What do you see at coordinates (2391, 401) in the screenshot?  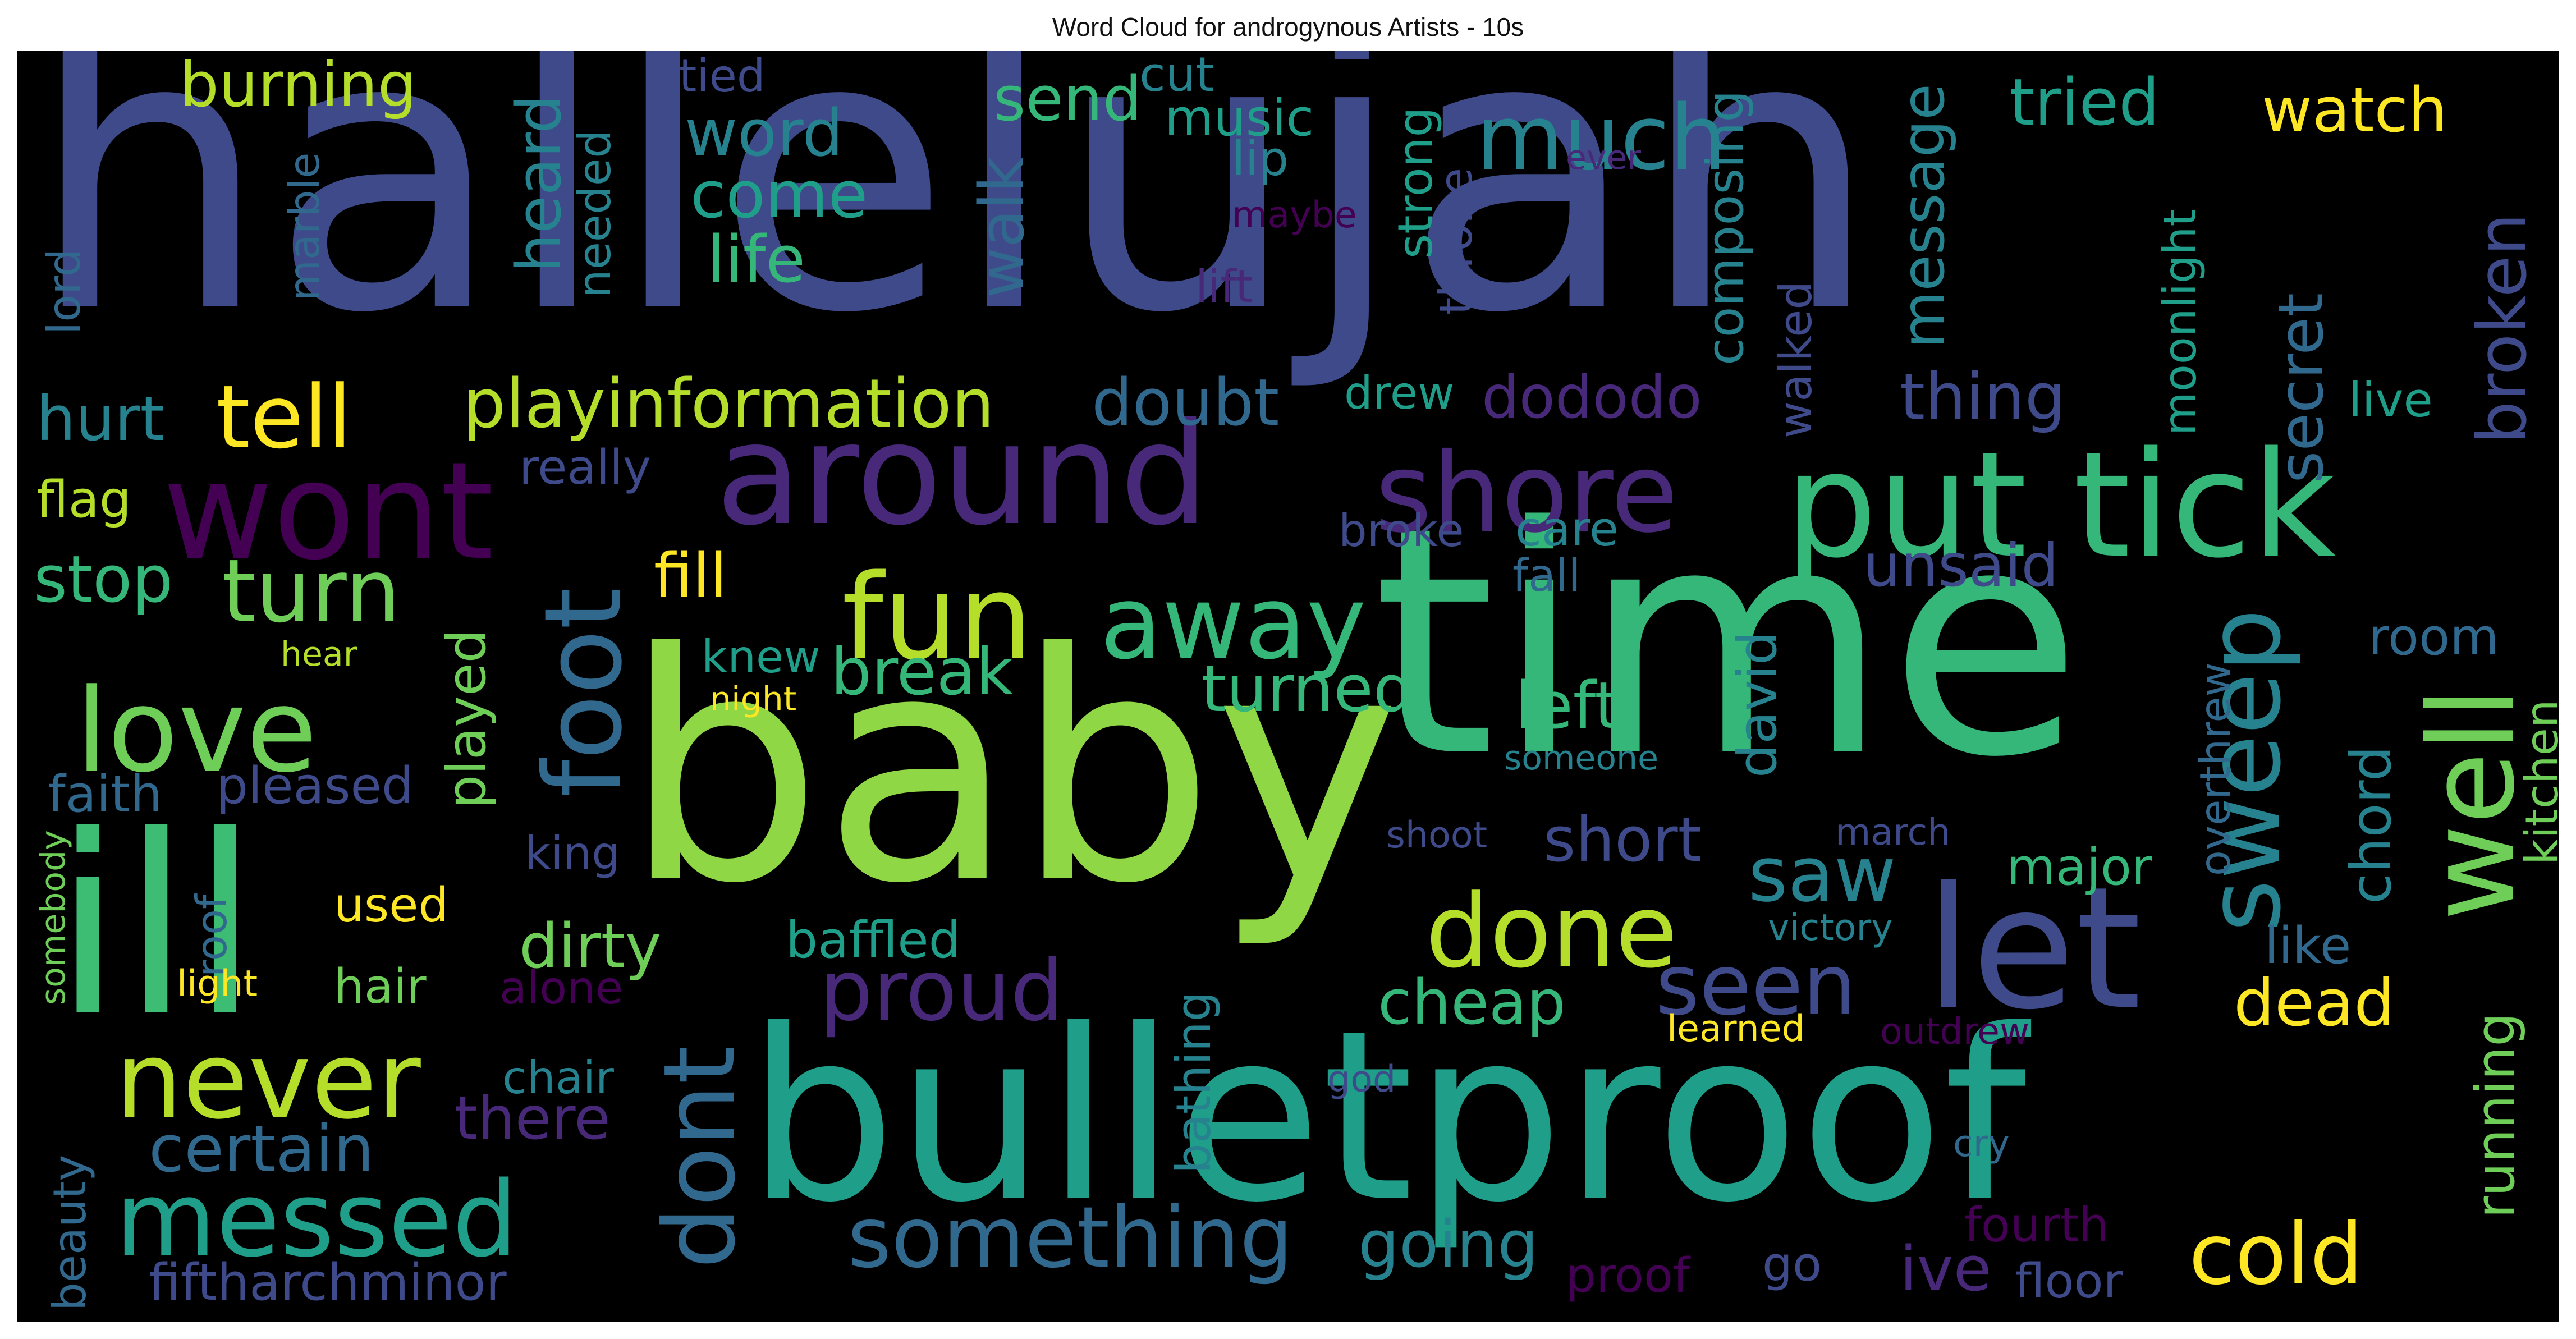 I see `word-live: live` at bounding box center [2391, 401].